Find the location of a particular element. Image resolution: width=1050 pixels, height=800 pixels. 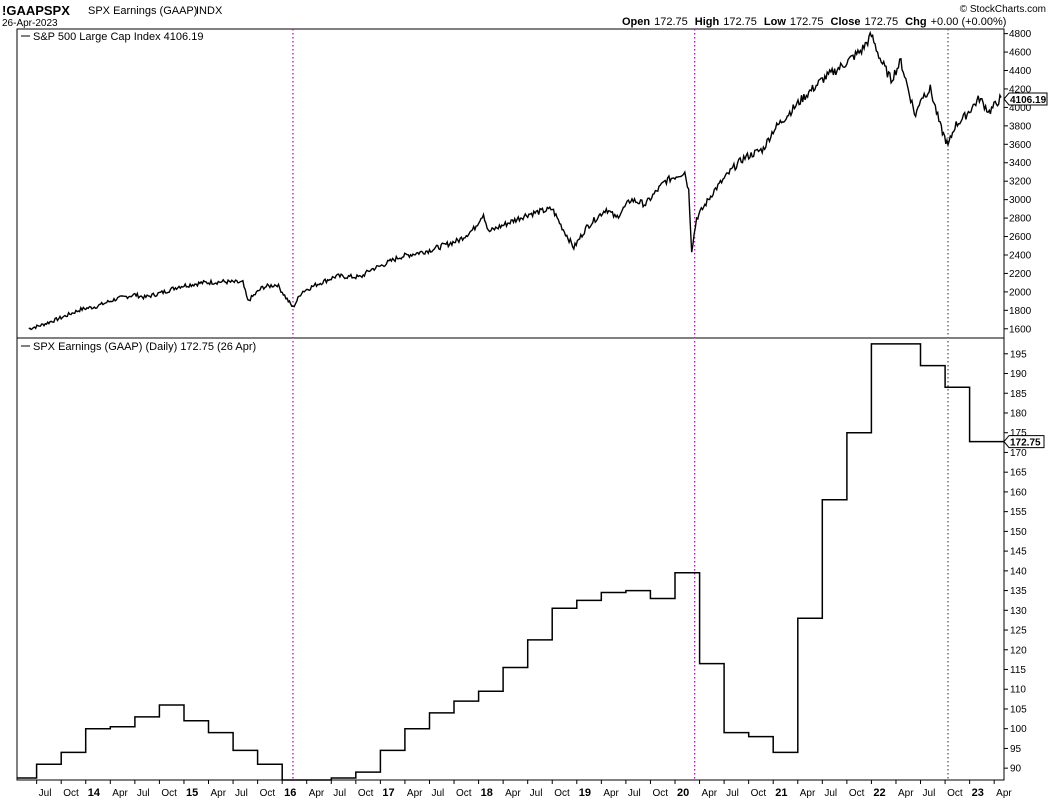

eps-y-tick-label: 180 is located at coordinates (1018, 413).